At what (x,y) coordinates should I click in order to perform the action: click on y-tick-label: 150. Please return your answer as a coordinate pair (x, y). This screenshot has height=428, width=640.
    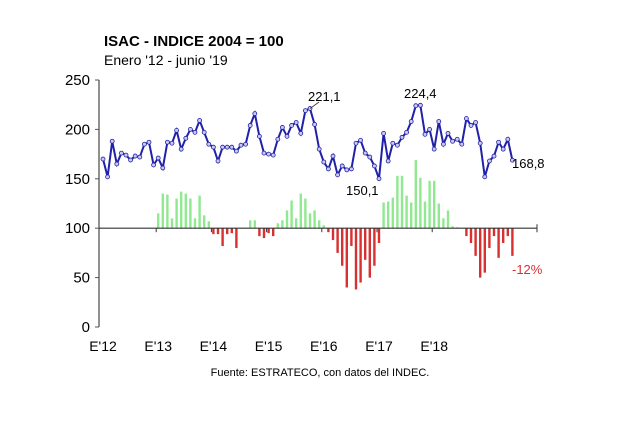
    Looking at the image, I should click on (77, 179).